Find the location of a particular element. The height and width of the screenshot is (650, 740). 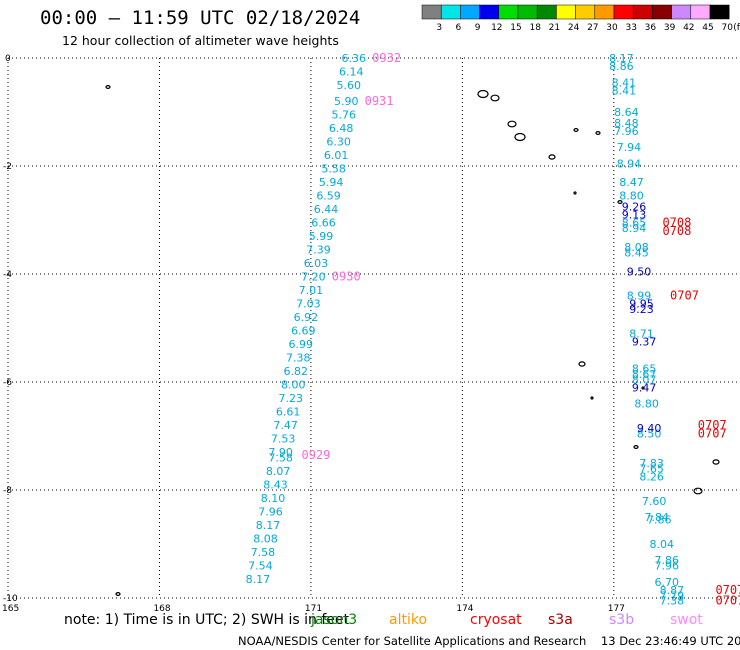

y-tick-label: -10 is located at coordinates (10, 599).